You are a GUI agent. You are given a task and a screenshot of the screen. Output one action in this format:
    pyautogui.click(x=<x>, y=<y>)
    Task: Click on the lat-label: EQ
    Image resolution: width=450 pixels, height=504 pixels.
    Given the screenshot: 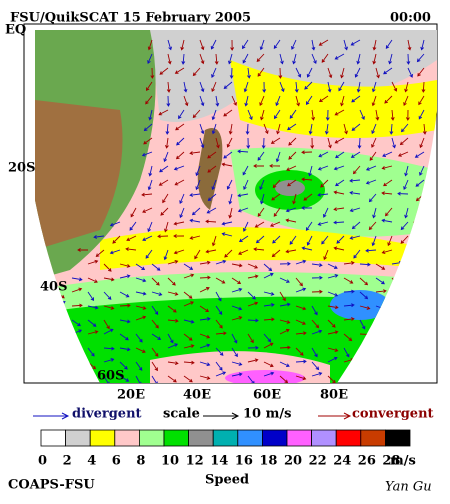 What is the action you would take?
    pyautogui.click(x=15, y=30)
    